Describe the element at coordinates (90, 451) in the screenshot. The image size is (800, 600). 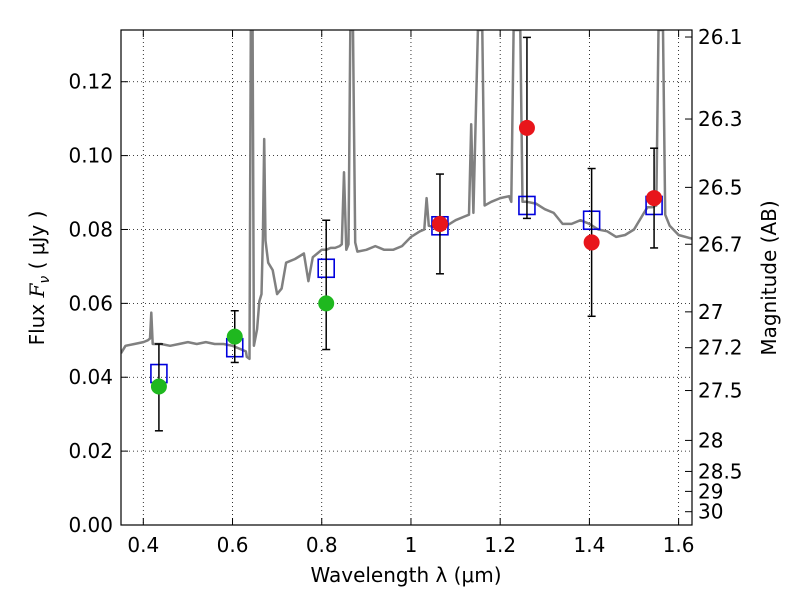
I see `y-tick-label: 0.02` at that location.